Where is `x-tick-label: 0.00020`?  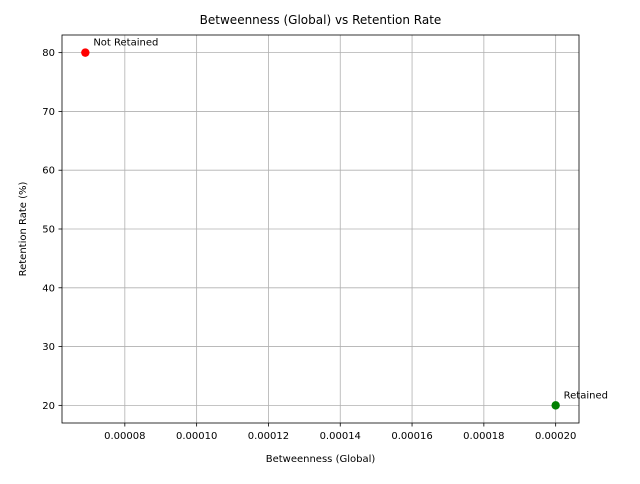
x-tick-label: 0.00020 is located at coordinates (555, 436).